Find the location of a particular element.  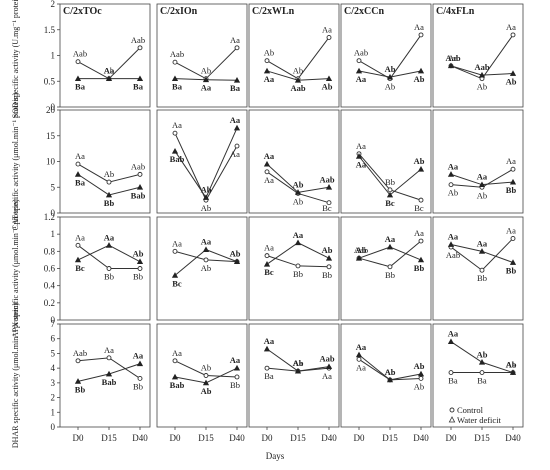

y-tick-label: 10 is located at coordinates (51, 162).